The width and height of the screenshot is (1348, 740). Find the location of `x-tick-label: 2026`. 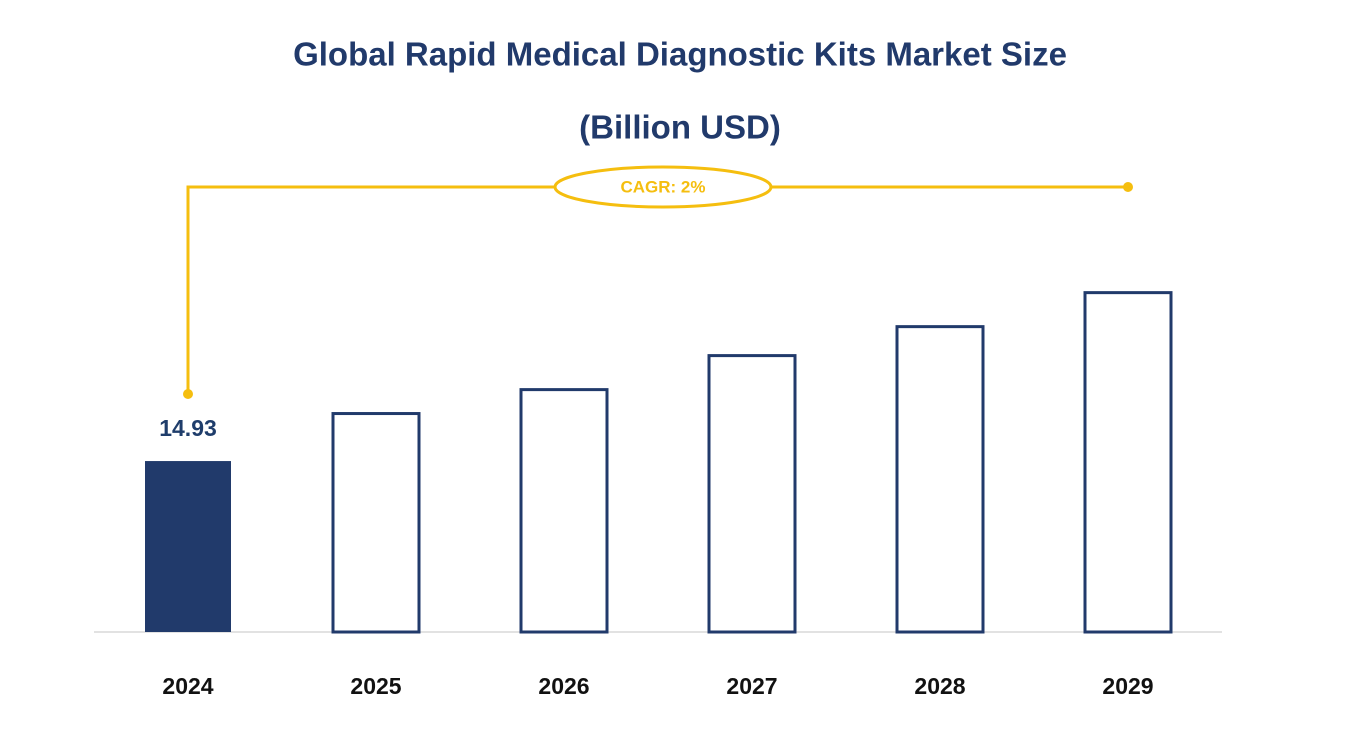

x-tick-label: 2026 is located at coordinates (563, 686).